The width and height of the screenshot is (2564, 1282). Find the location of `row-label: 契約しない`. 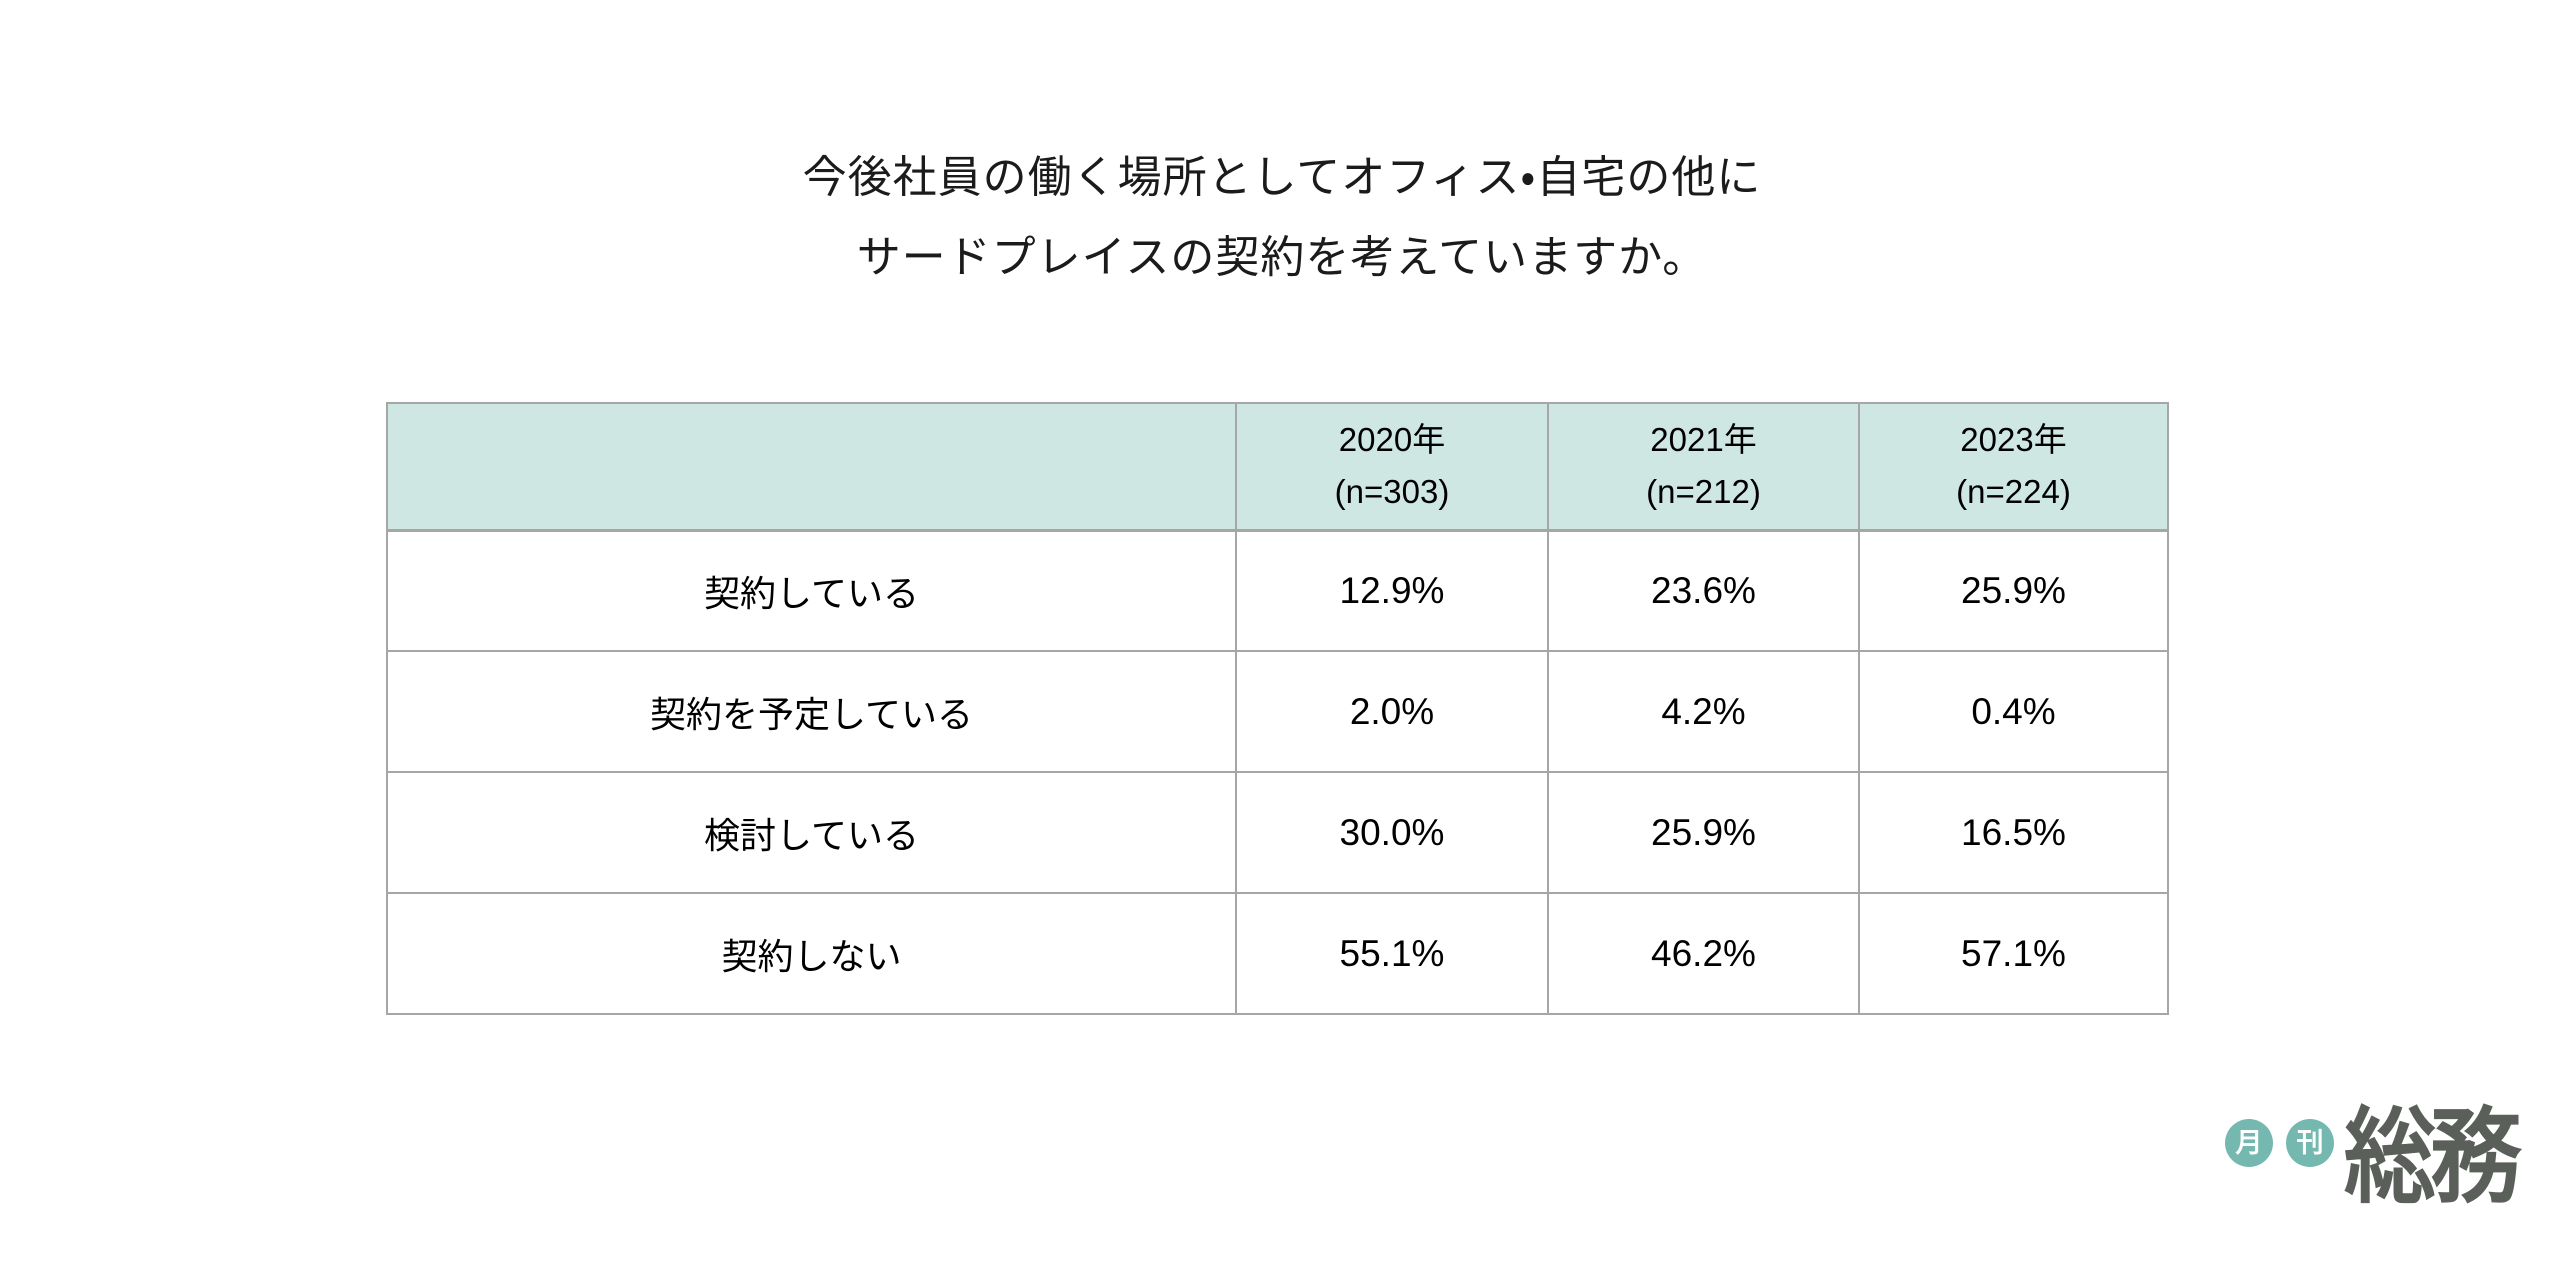

row-label: 契約しない is located at coordinates (811, 953).